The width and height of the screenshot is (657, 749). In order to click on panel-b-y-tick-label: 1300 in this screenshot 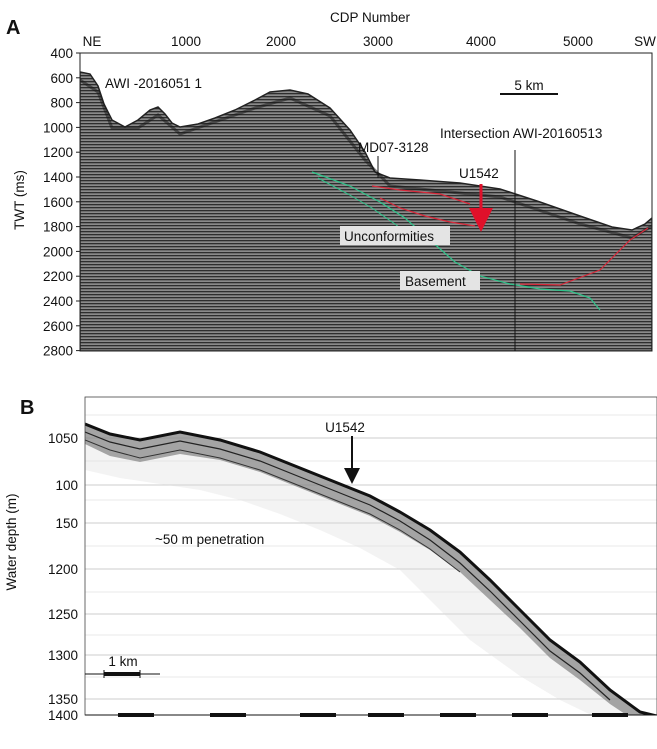, I will do `click(63, 655)`.